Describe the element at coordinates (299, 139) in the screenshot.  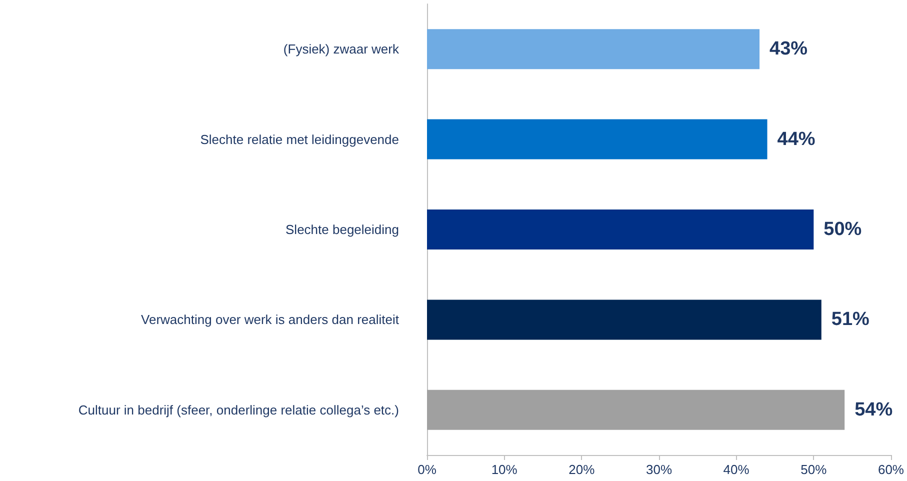
I see `y-tick-label: Slechte relatie met leidinggevende` at that location.